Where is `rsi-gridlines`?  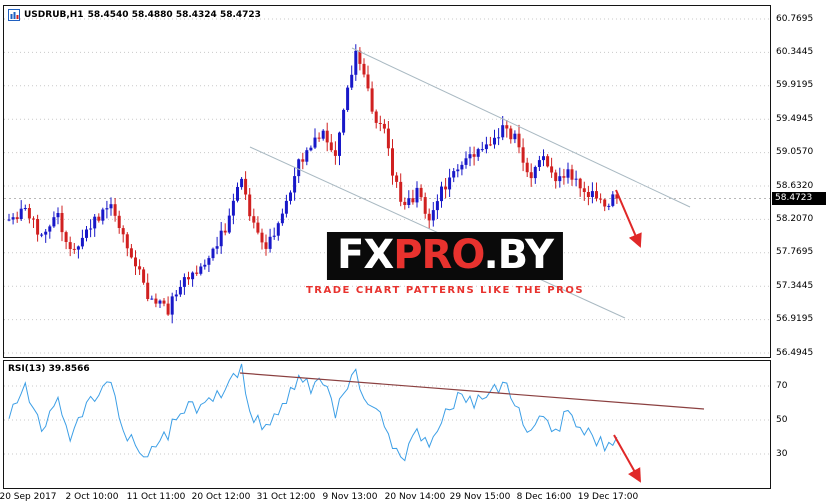
rsi-gridlines is located at coordinates (387, 420).